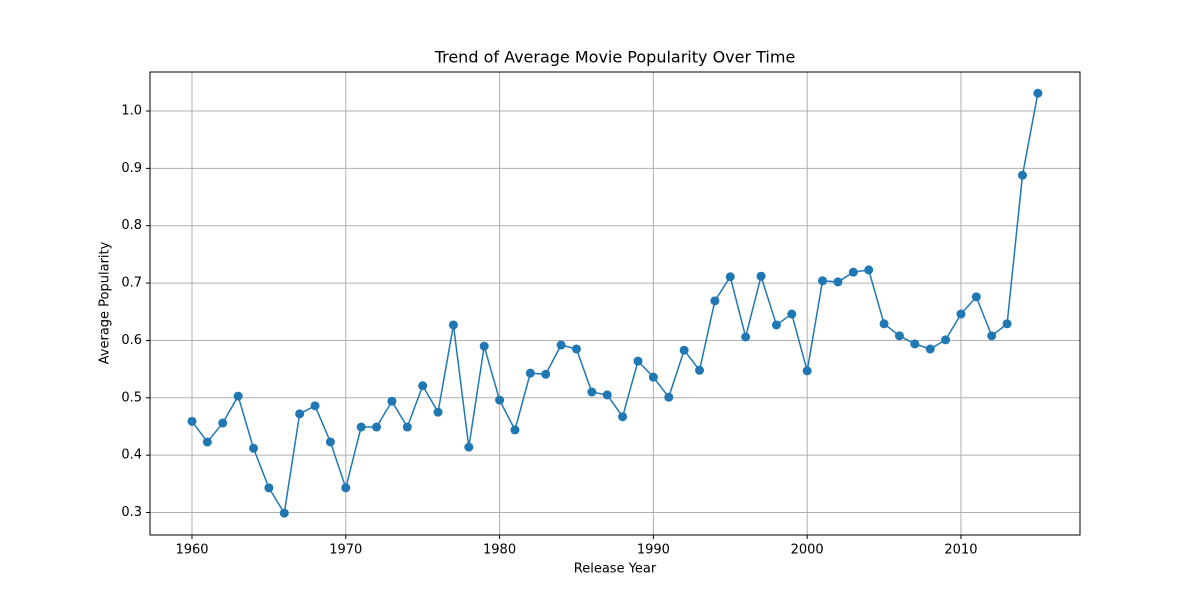 The width and height of the screenshot is (1200, 604). I want to click on x-tick-label: 1970, so click(345, 550).